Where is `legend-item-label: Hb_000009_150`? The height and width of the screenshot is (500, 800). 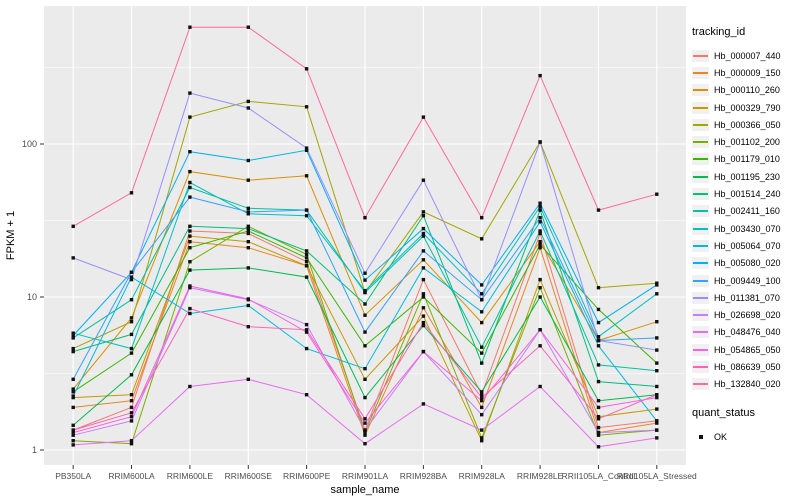 legend-item-label: Hb_000009_150 is located at coordinates (747, 72).